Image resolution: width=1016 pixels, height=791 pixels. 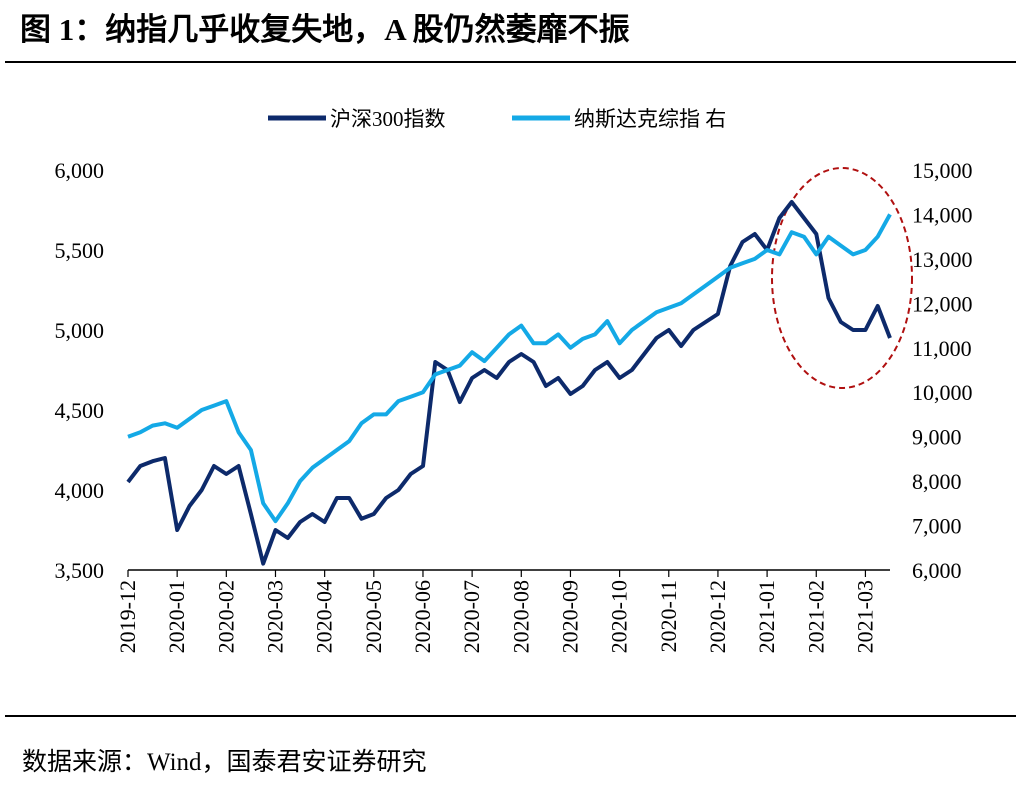 I want to click on x-tick-label: 2019-12, so click(x=127, y=616).